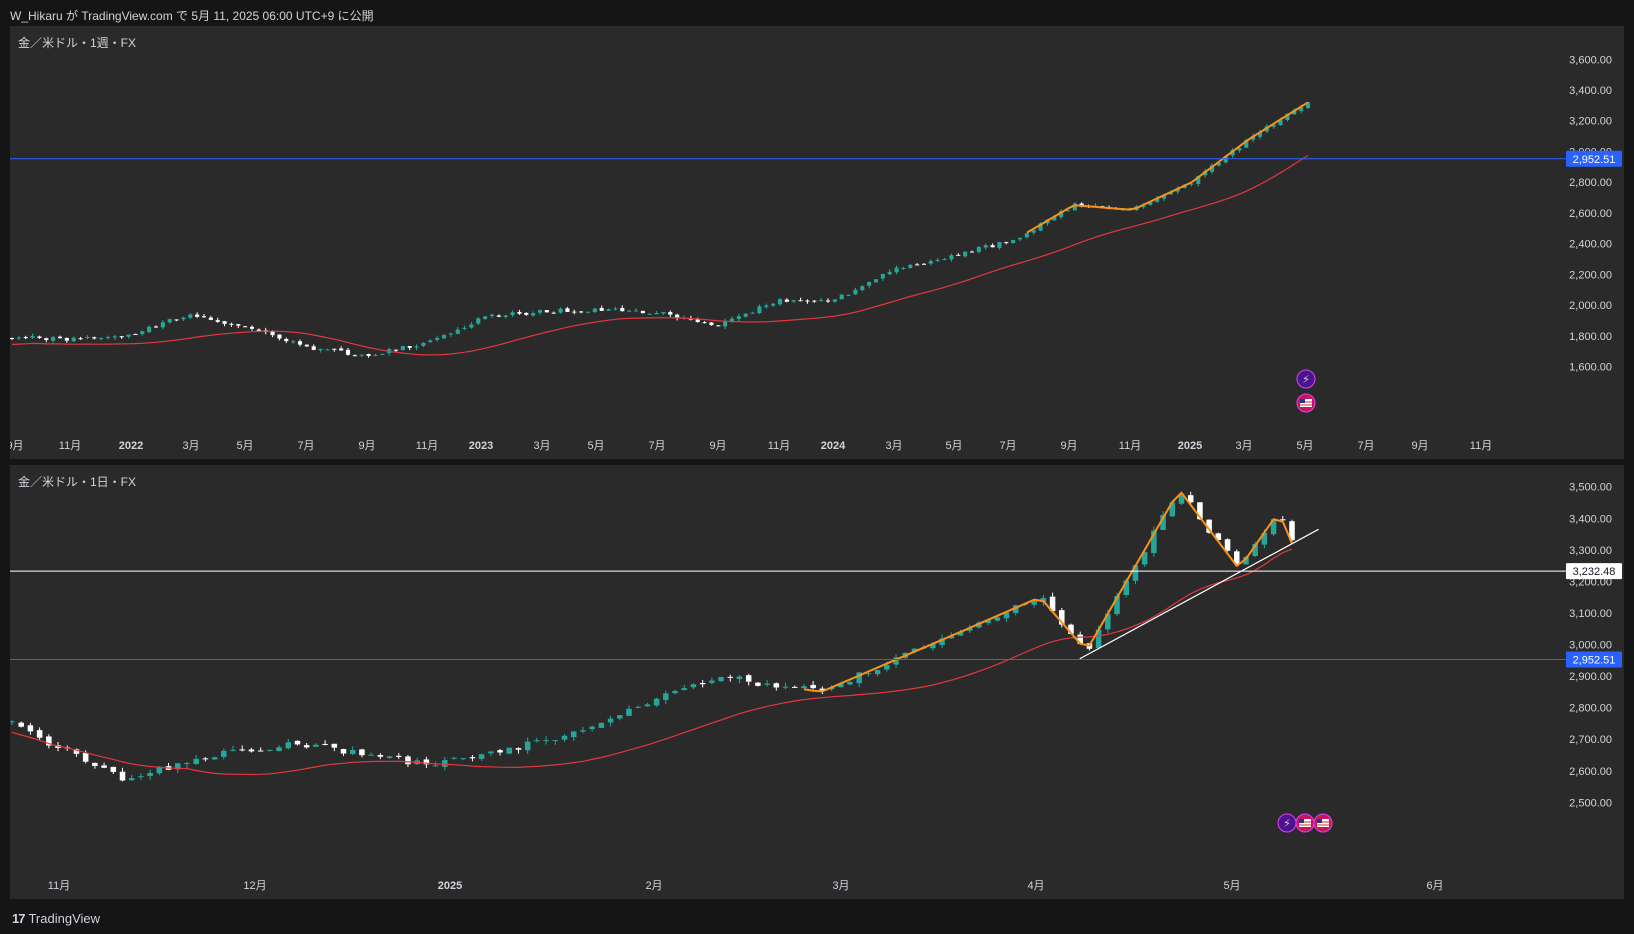 Image resolution: width=1634 pixels, height=934 pixels. I want to click on daily-trendline, so click(1199, 594).